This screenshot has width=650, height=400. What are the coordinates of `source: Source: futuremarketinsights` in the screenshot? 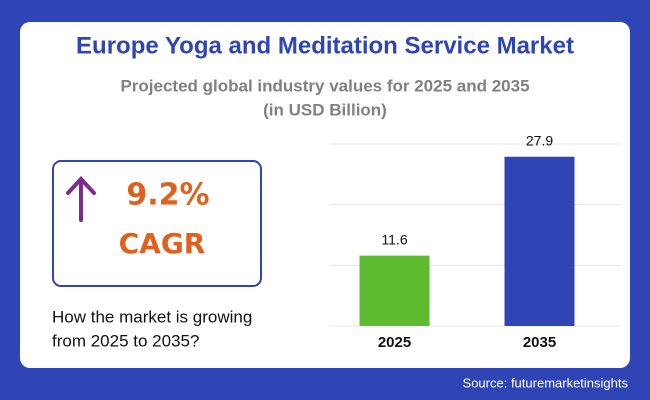 It's located at (546, 382).